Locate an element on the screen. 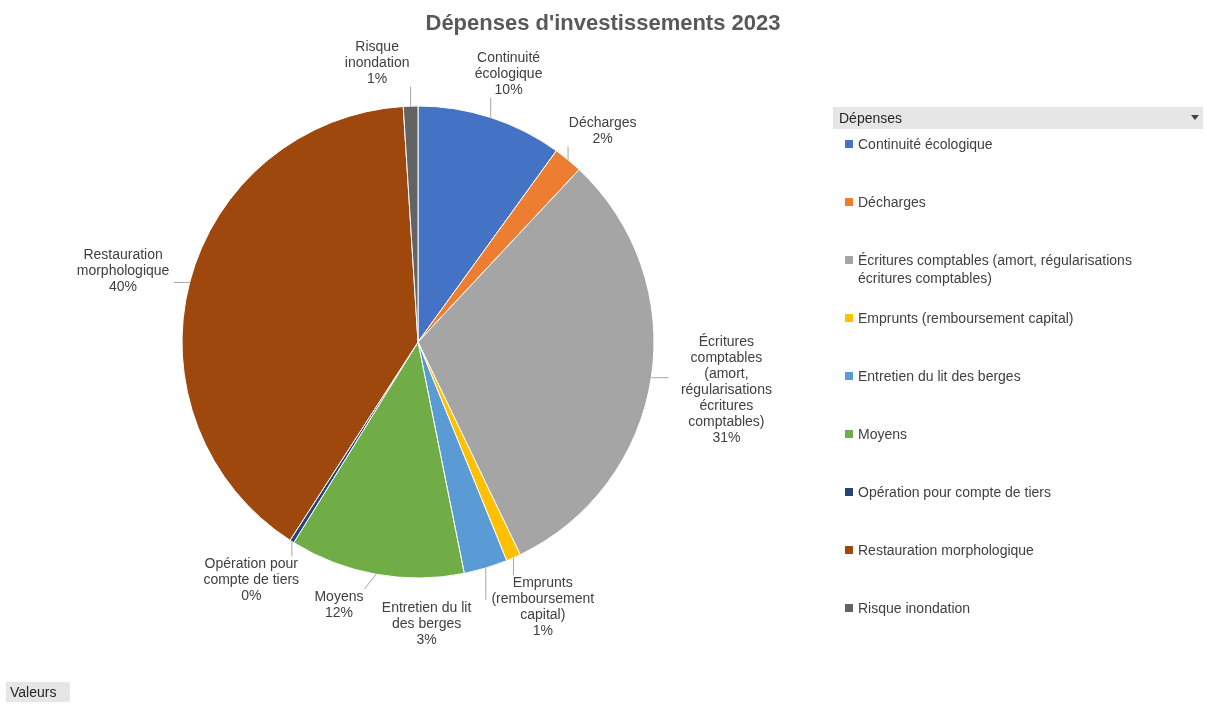  data-label: 12% is located at coordinates (338, 611).